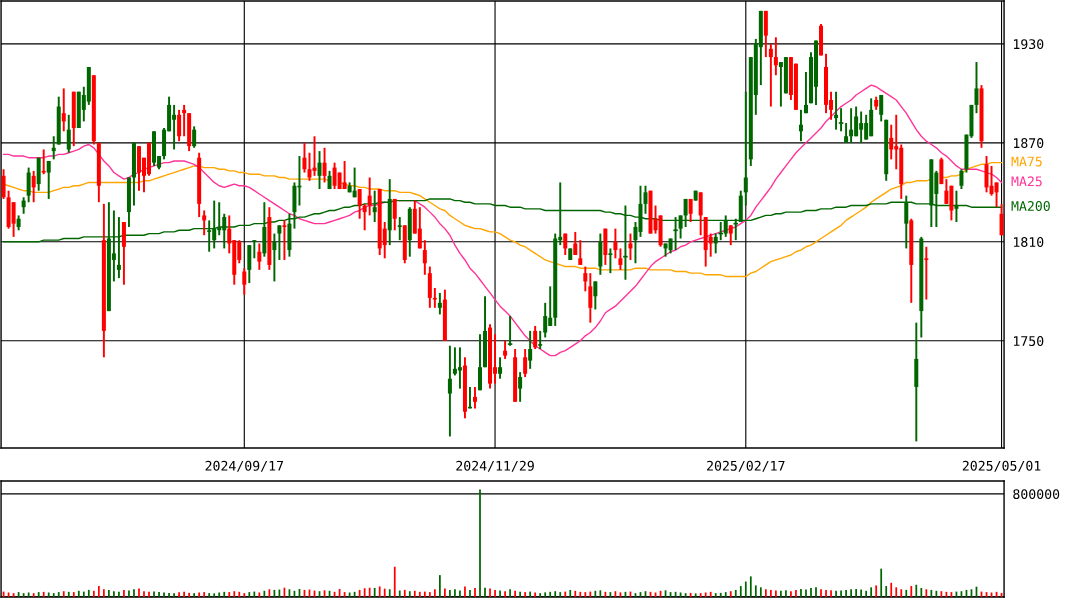 Image resolution: width=1065 pixels, height=600 pixels. What do you see at coordinates (495, 466) in the screenshot?
I see `x-tick-label: 2024/11/29` at bounding box center [495, 466].